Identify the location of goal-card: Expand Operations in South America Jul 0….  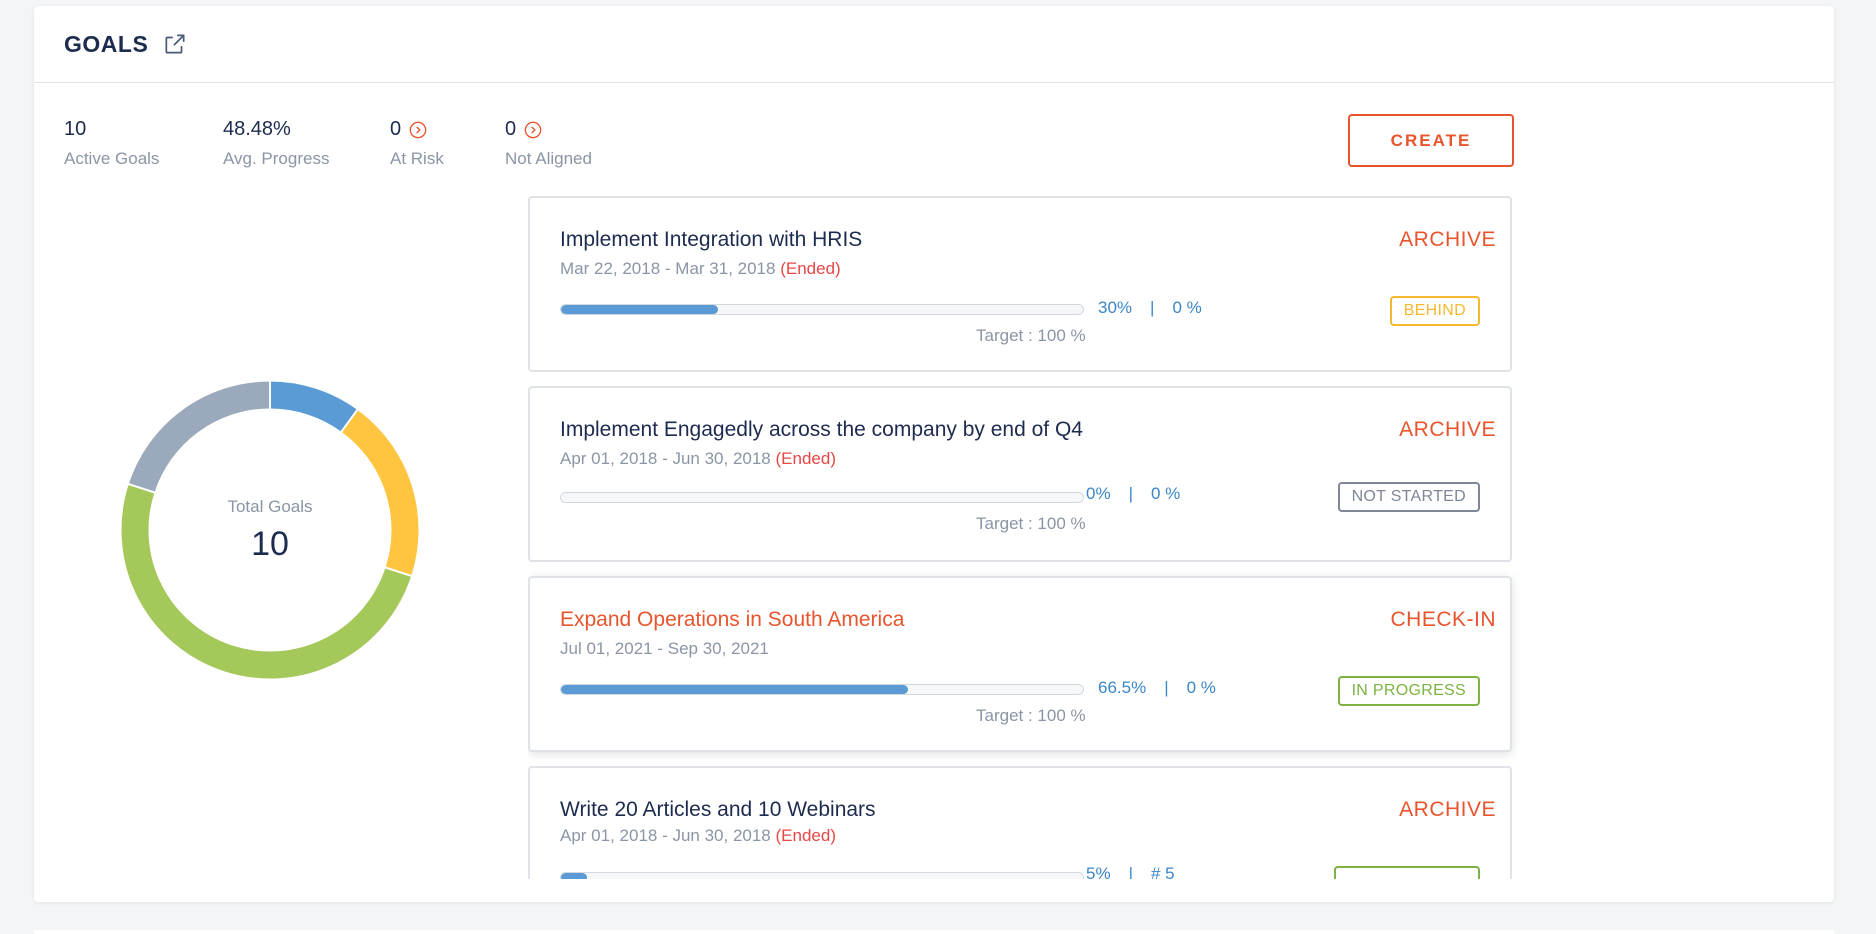
(1020, 664).